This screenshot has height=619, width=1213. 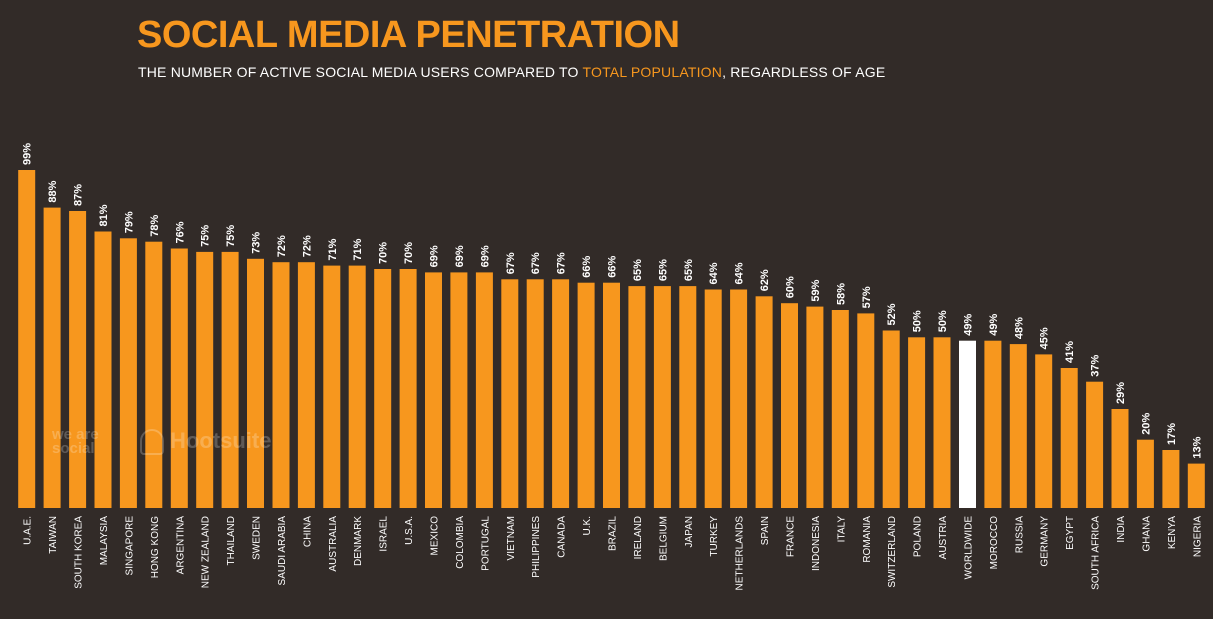 I want to click on value-label-u-k: 66%, so click(x=587, y=266).